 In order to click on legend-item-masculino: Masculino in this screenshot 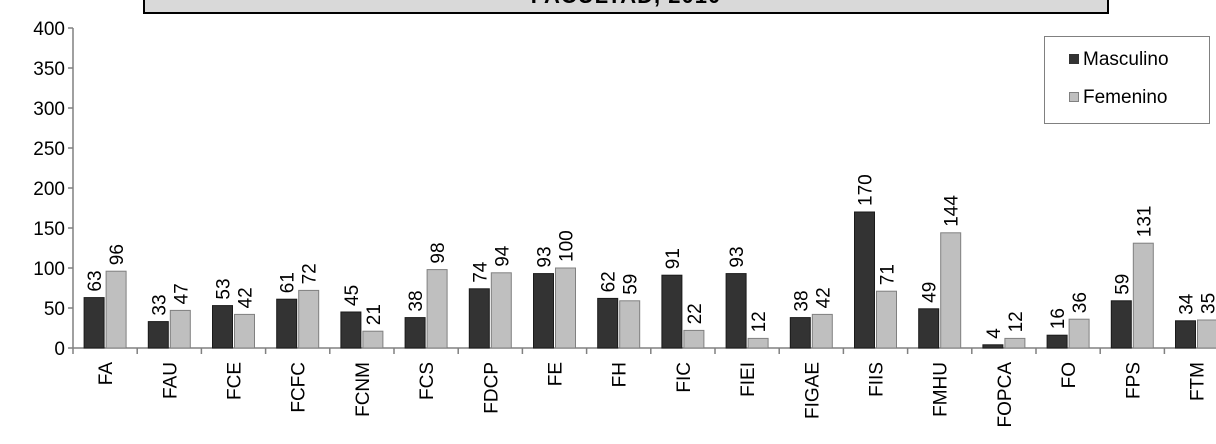, I will do `click(1119, 60)`.